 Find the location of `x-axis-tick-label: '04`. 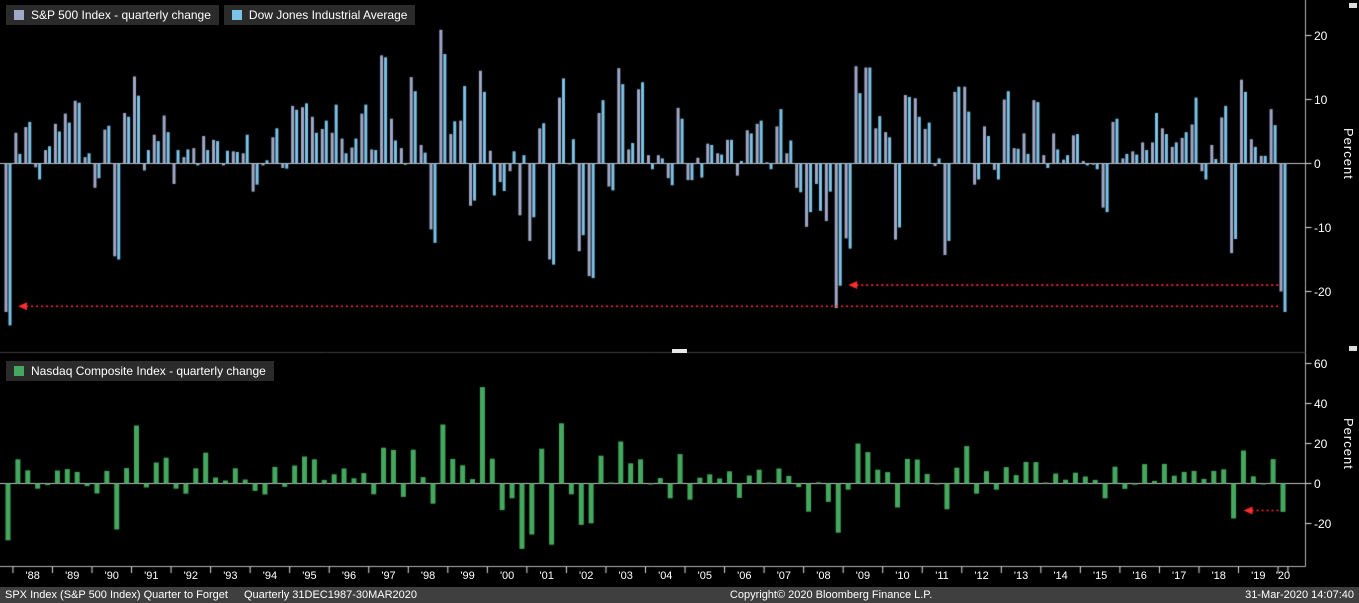

x-axis-tick-label: '04 is located at coordinates (665, 576).